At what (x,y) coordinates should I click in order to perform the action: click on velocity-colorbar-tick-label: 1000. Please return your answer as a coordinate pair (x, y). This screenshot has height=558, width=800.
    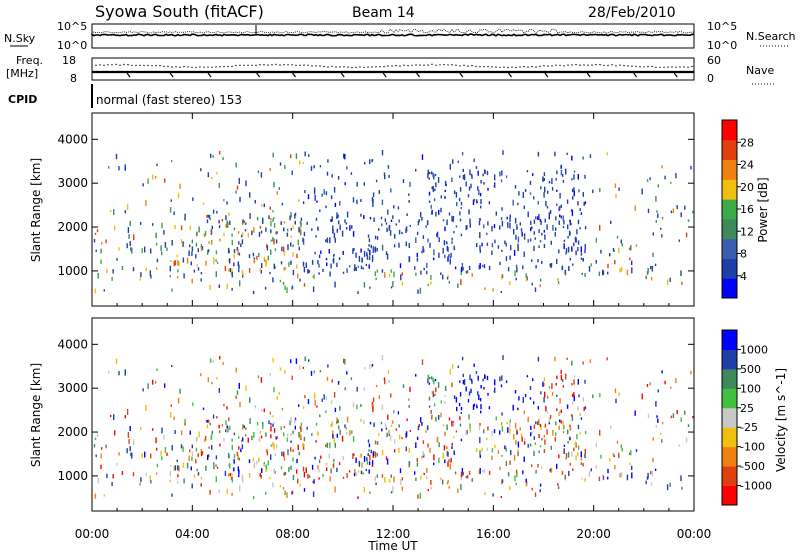
    Looking at the image, I should click on (754, 349).